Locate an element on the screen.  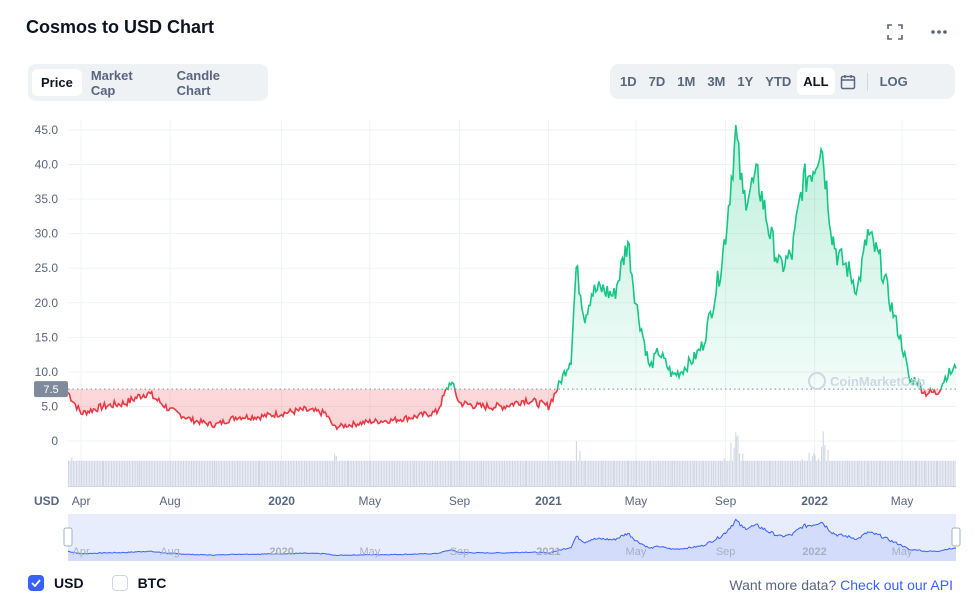
range-3m: 3M is located at coordinates (716, 81).